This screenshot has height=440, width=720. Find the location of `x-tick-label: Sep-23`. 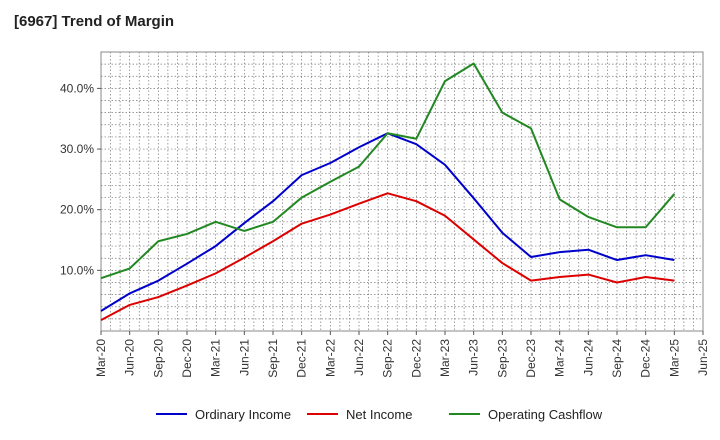

x-tick-label: Sep-23 is located at coordinates (502, 358).